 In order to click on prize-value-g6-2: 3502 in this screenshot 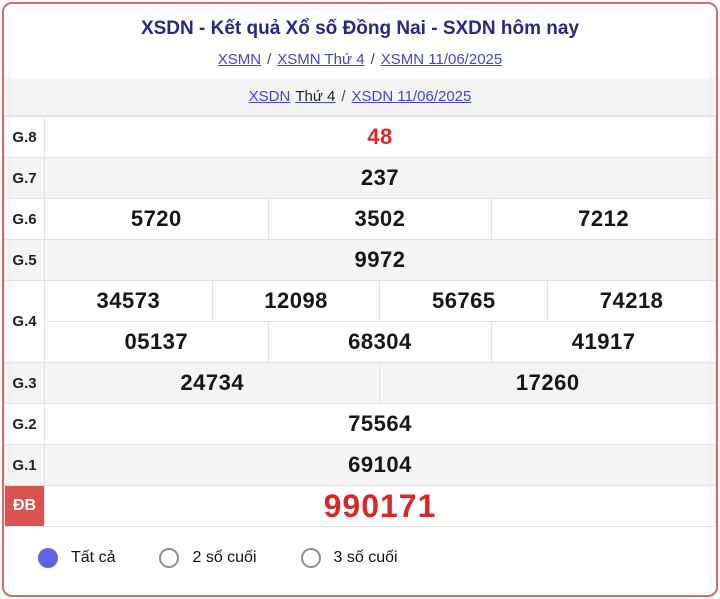, I will do `click(380, 219)`.